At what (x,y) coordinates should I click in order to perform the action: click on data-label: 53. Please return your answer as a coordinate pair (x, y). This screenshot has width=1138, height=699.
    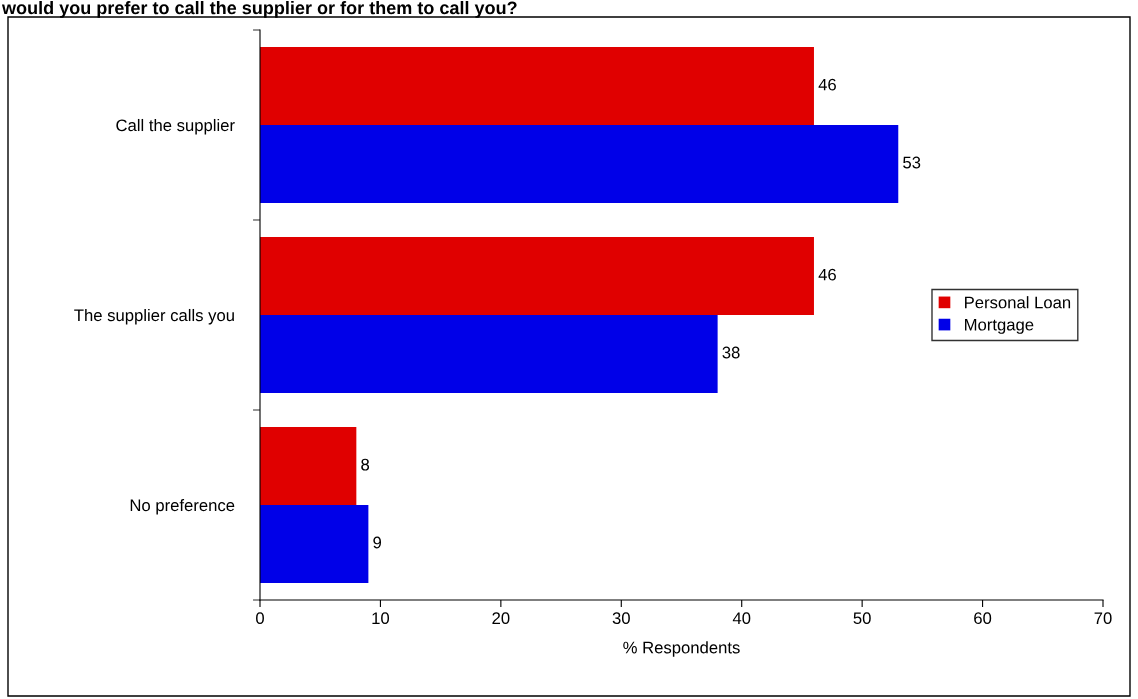
    Looking at the image, I should click on (912, 162).